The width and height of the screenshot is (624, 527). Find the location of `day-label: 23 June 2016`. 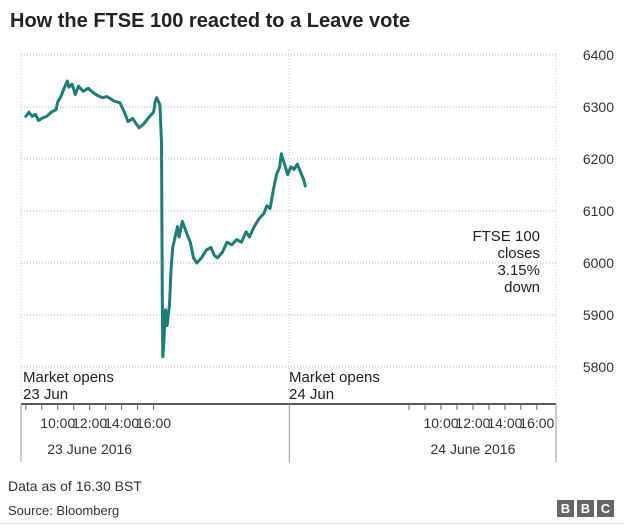

day-label: 23 June 2016 is located at coordinates (89, 449).